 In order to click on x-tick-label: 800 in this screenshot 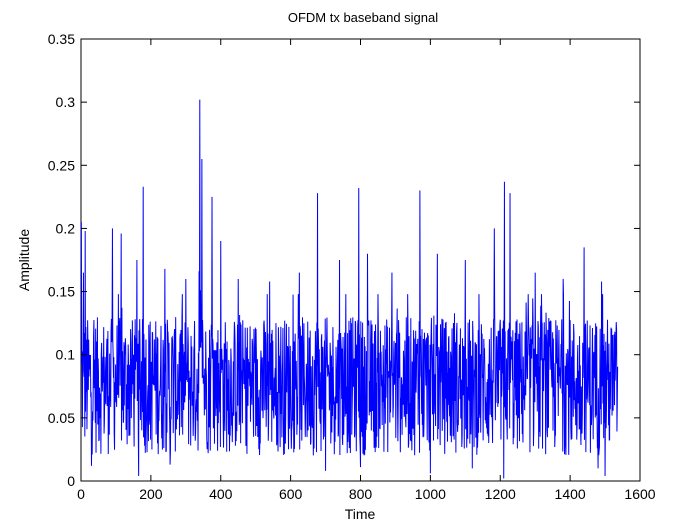, I will do `click(361, 494)`.